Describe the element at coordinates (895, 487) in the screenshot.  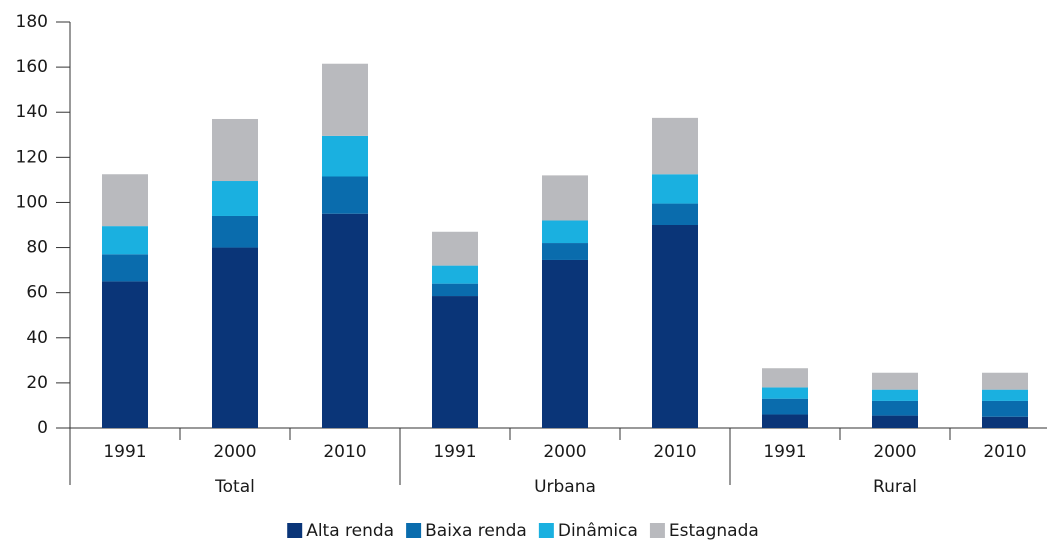
I see `group-label: Rural` at that location.